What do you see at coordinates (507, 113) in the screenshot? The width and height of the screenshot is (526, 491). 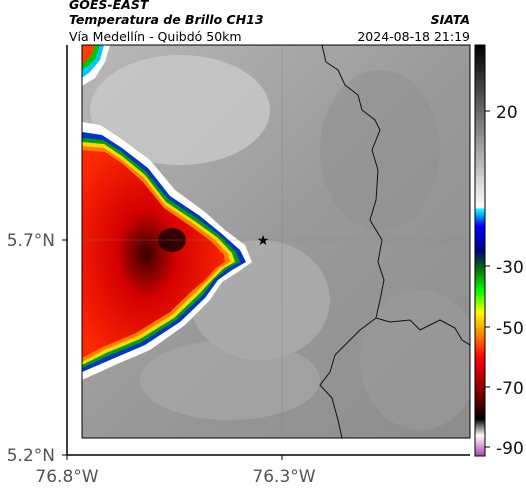 I see `colorbar-label: 20` at bounding box center [507, 113].